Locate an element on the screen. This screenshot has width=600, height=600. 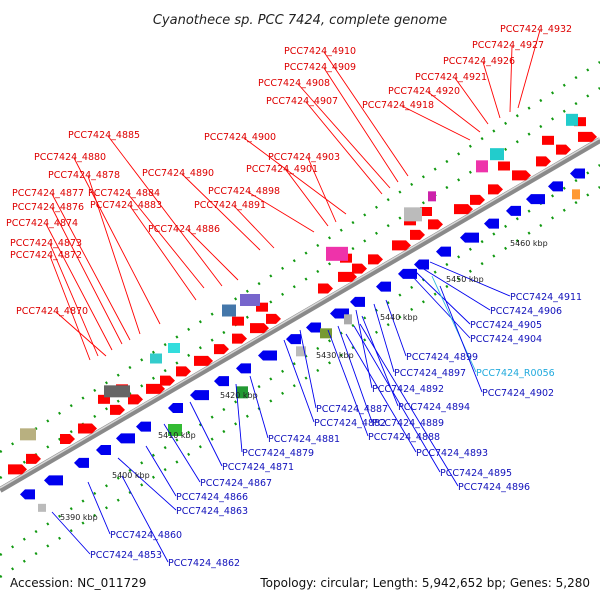
gene-label-forward: PCC7424_4870 is located at coordinates (52, 311).